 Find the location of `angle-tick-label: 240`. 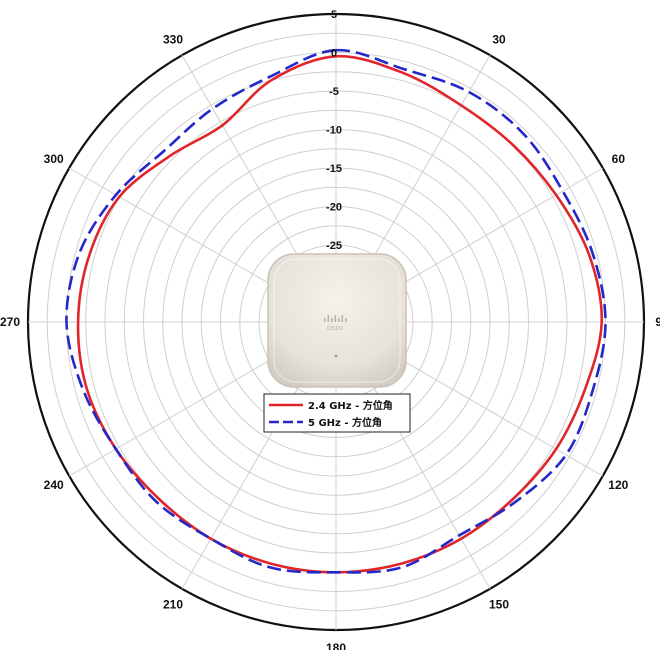

angle-tick-label: 240 is located at coordinates (54, 485).